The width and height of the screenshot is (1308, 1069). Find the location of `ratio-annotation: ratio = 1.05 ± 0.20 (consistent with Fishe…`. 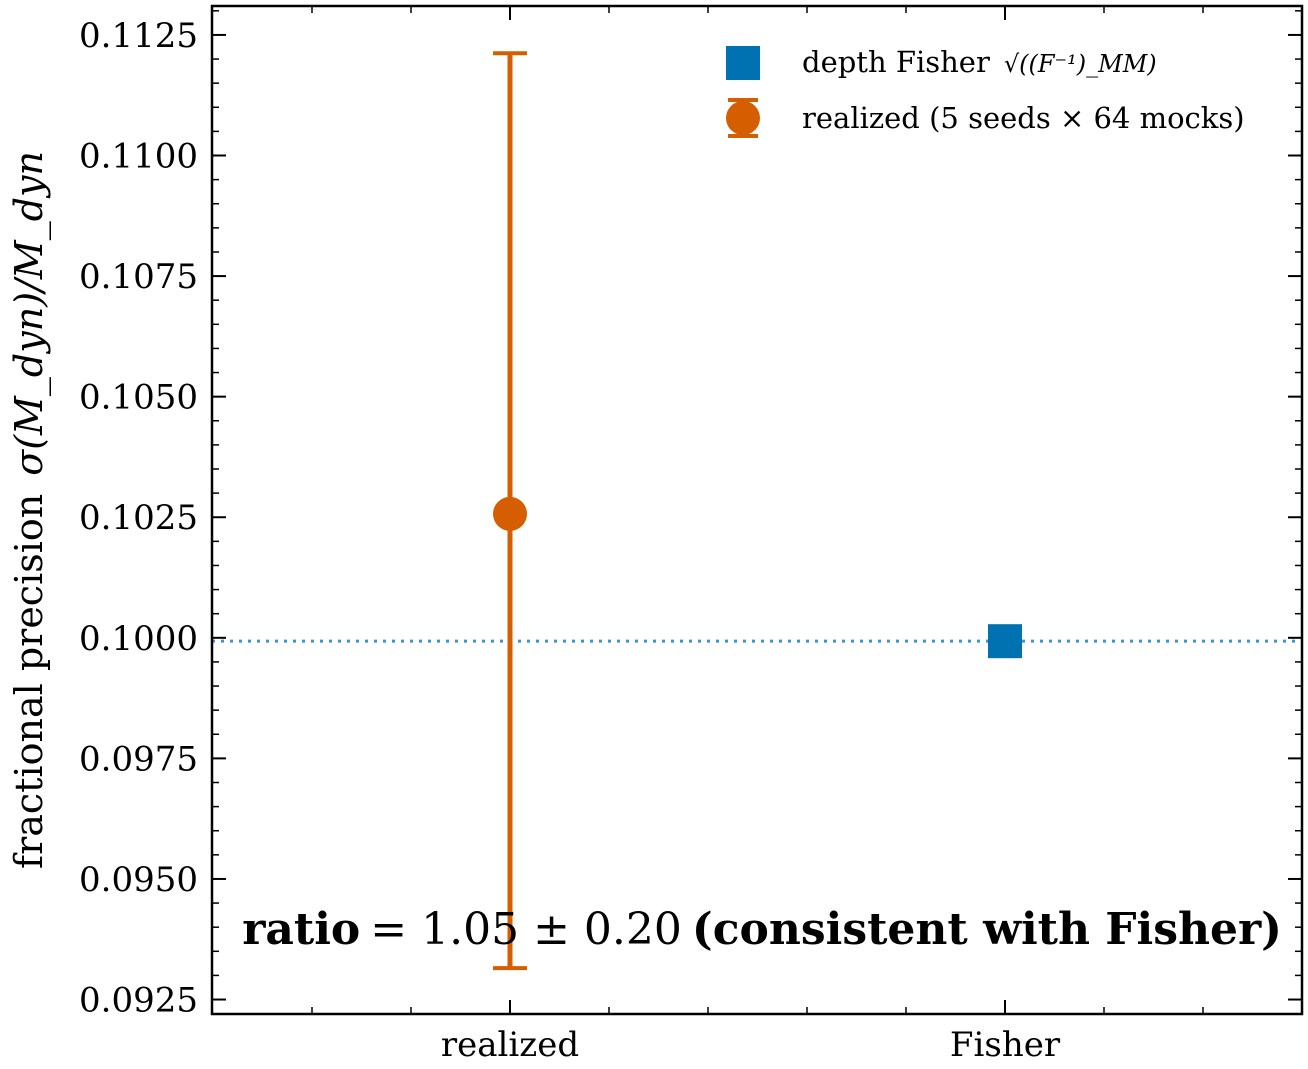

ratio-annotation: ratio = 1.05 ± 0.20 (consistent with Fishe… is located at coordinates (762, 929).